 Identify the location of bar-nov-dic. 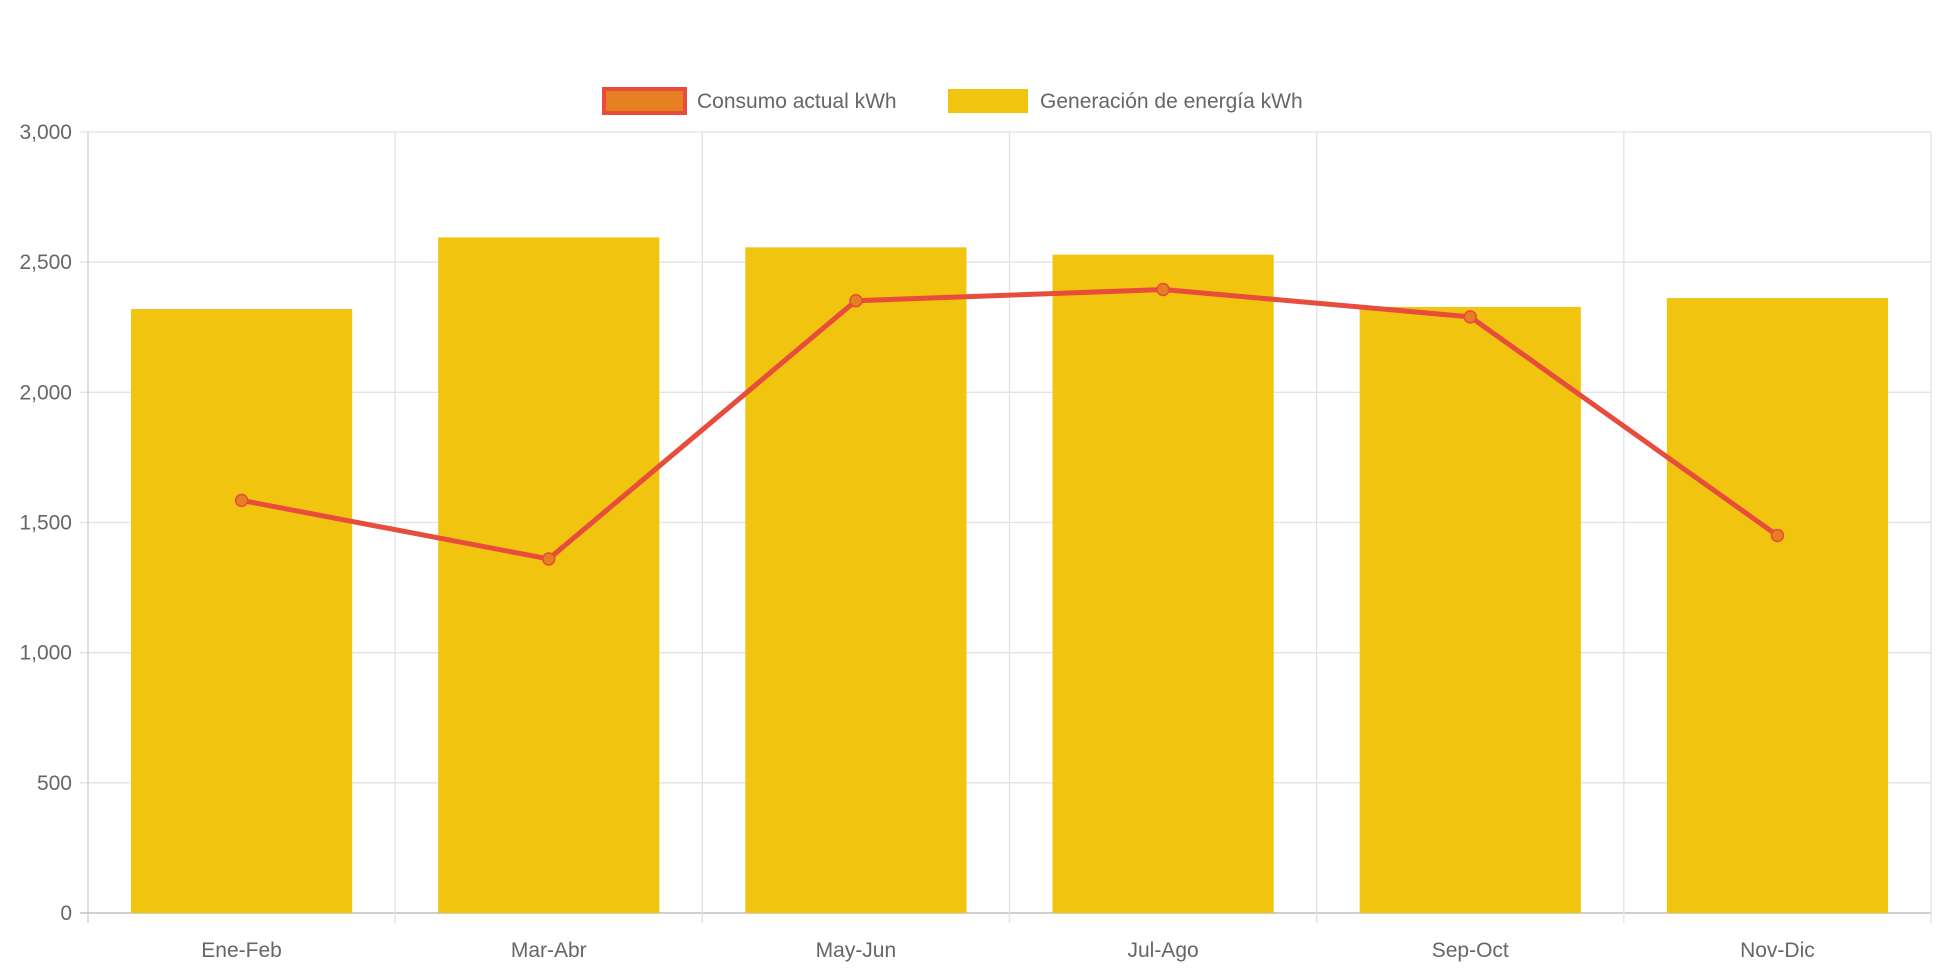
(1777, 605).